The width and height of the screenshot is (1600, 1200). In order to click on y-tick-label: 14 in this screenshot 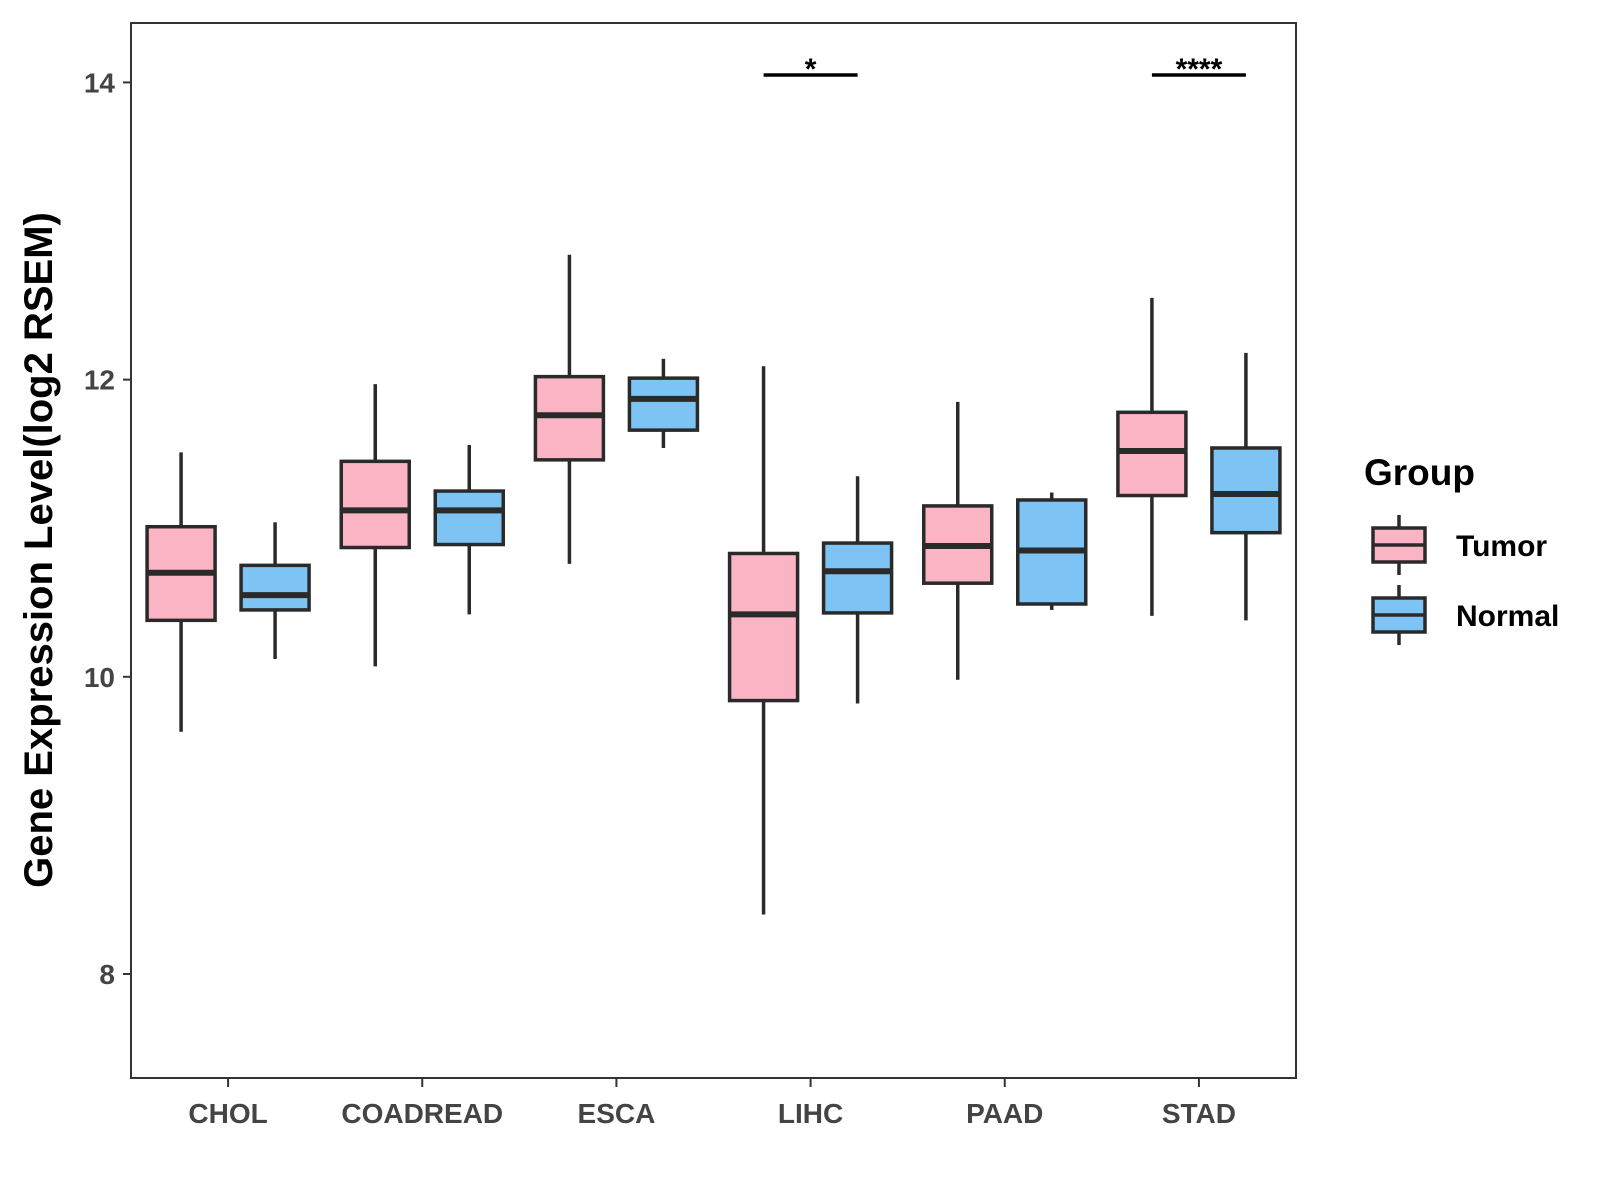, I will do `click(100, 82)`.